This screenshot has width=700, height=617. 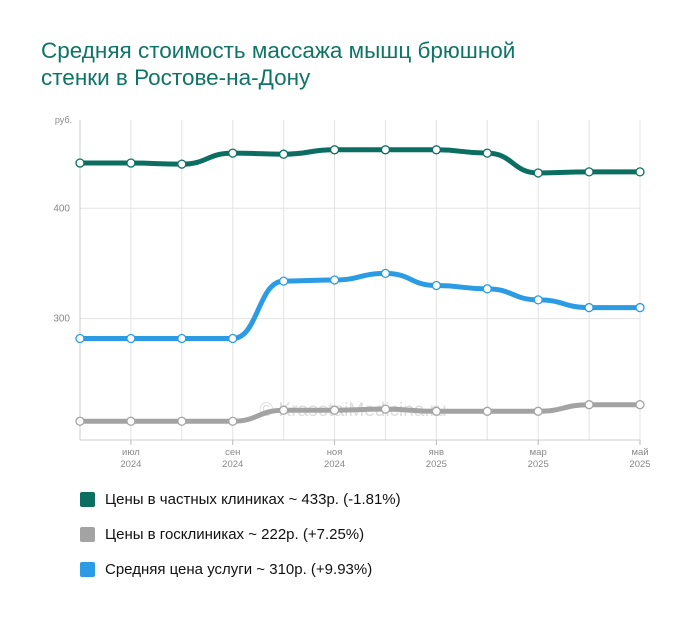 What do you see at coordinates (239, 569) in the screenshot?
I see `legend-label-average: Средняя цена услуги ~ 310р. (+9.93%)` at bounding box center [239, 569].